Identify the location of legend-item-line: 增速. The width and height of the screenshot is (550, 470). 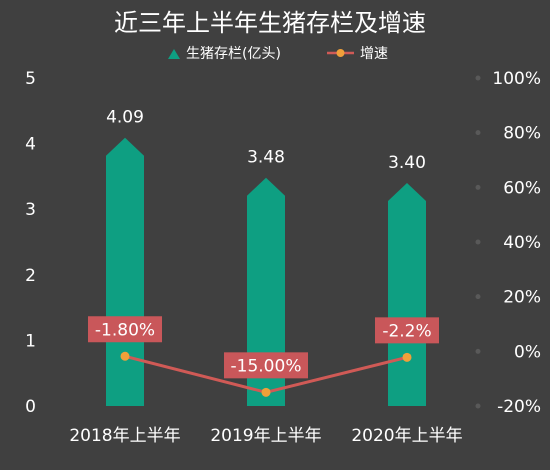
(357, 54).